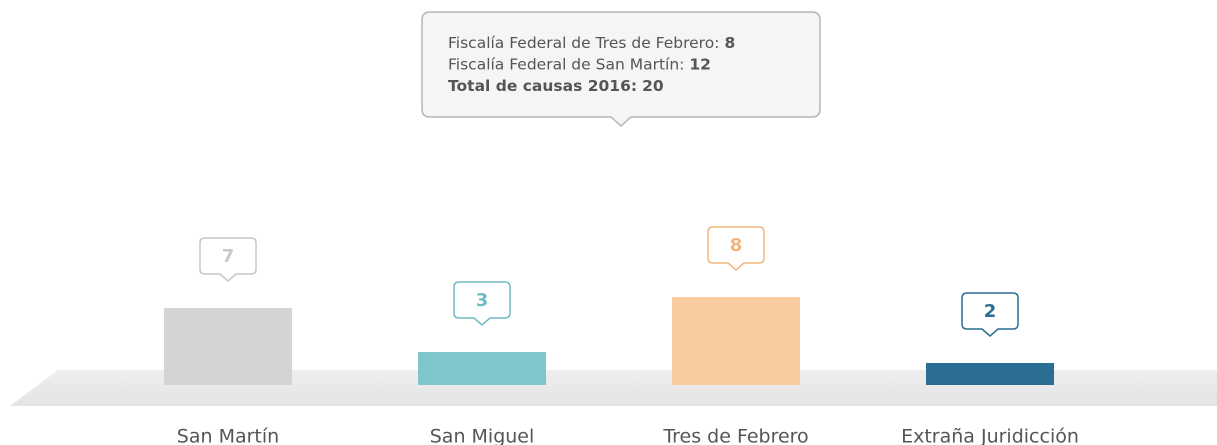 This screenshot has height=445, width=1217. Describe the element at coordinates (228, 435) in the screenshot. I see `category-label: San Martín` at that location.